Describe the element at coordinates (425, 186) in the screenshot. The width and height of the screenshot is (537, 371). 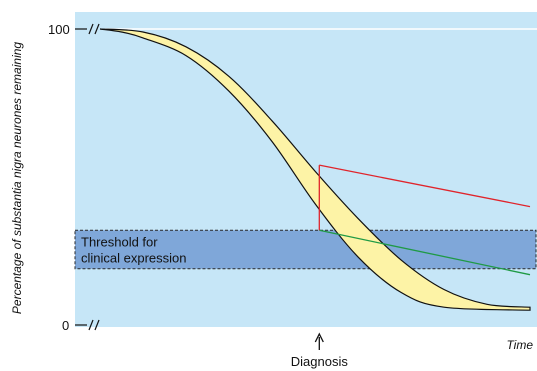
I see `red-trajectory-line` at that location.